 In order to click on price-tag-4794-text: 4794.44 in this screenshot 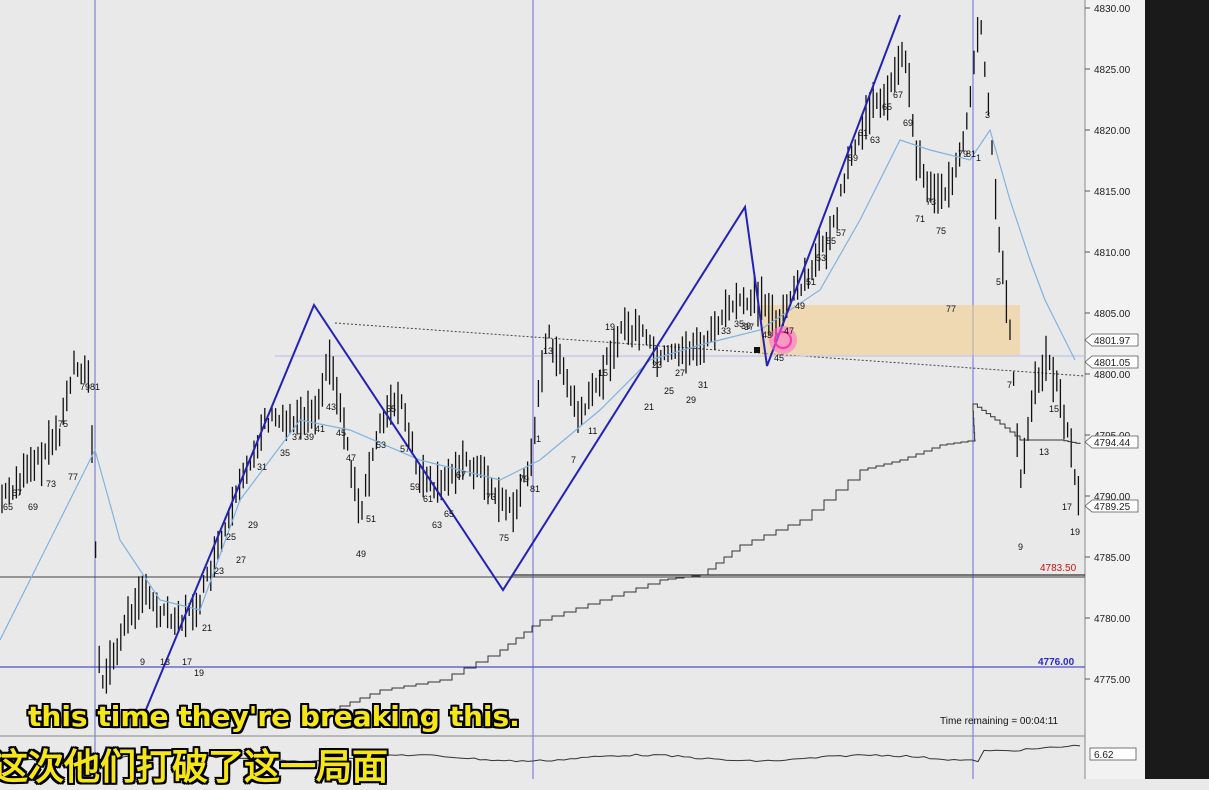, I will do `click(1112, 443)`.